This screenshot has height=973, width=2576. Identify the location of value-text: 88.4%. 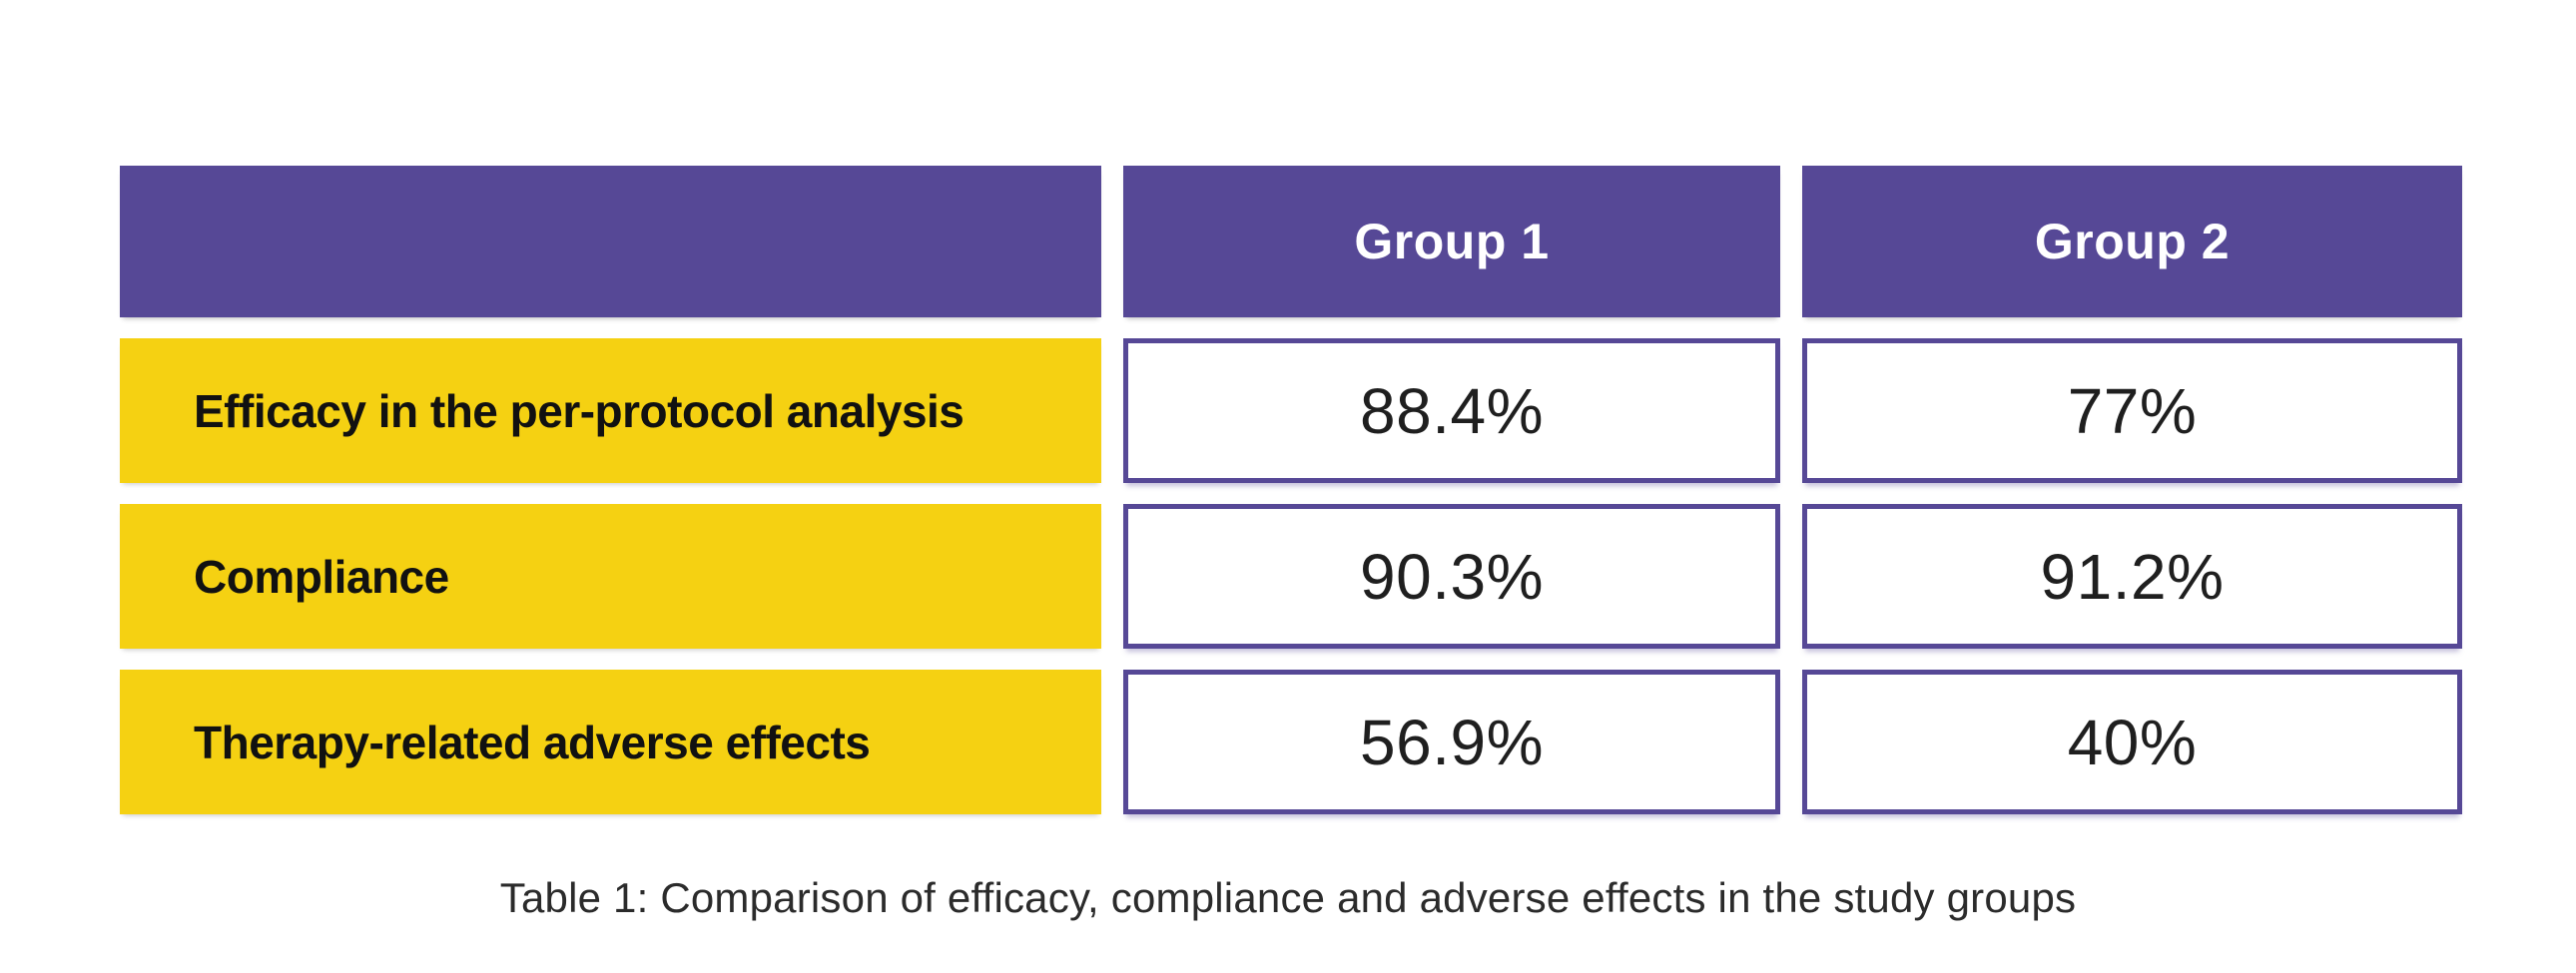
(1452, 410).